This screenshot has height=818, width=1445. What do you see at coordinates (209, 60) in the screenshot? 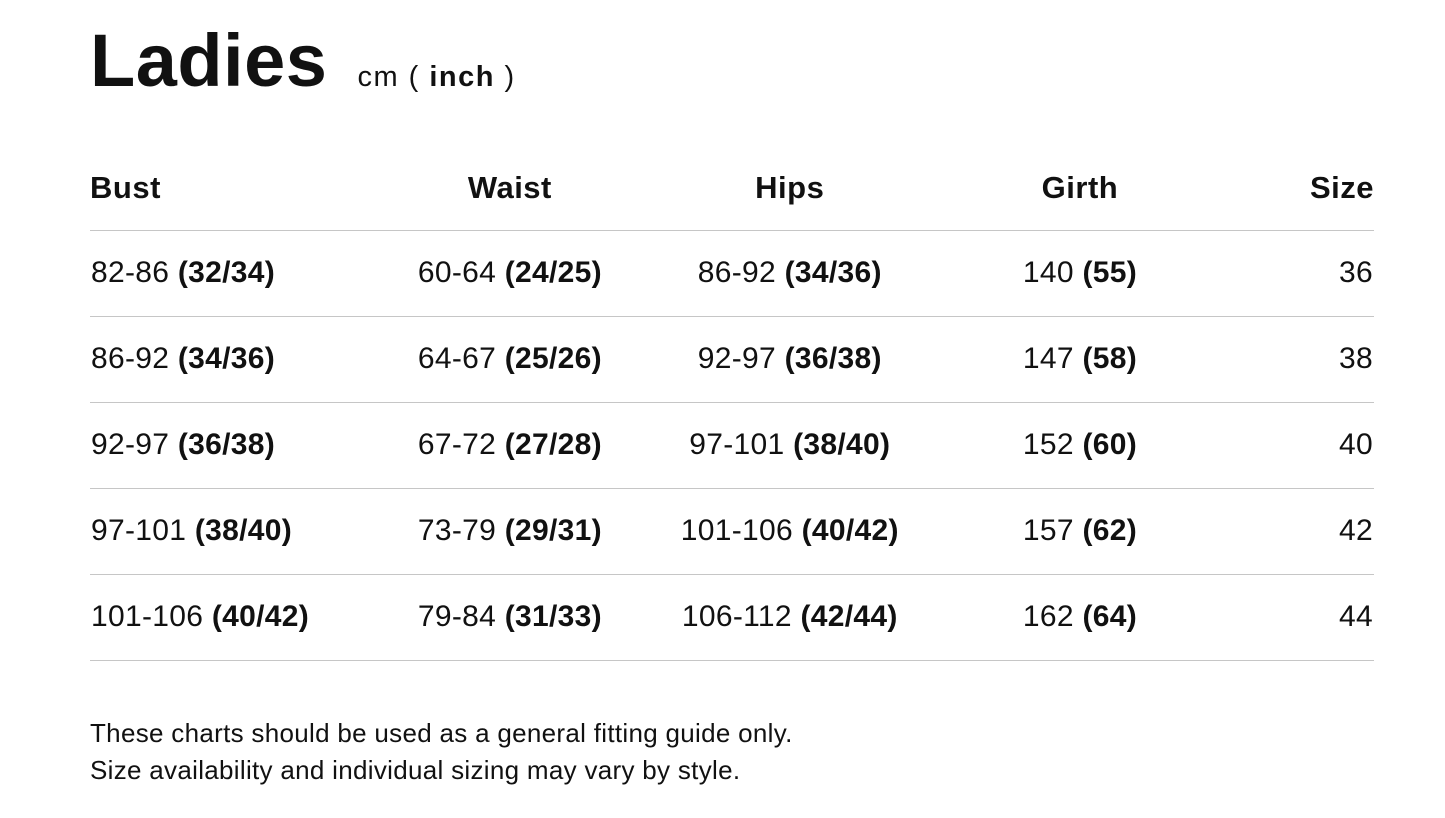
I see `page-title: Ladies` at bounding box center [209, 60].